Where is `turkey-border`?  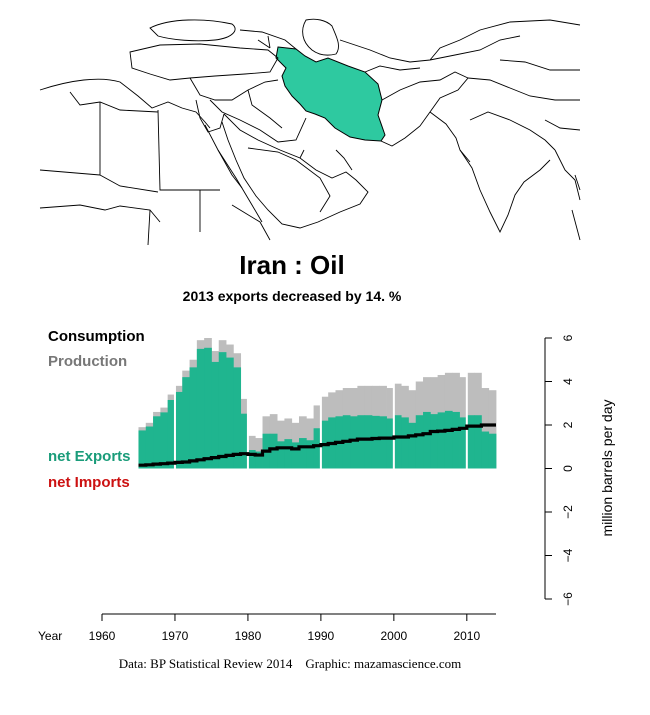
turkey-border is located at coordinates (204, 62).